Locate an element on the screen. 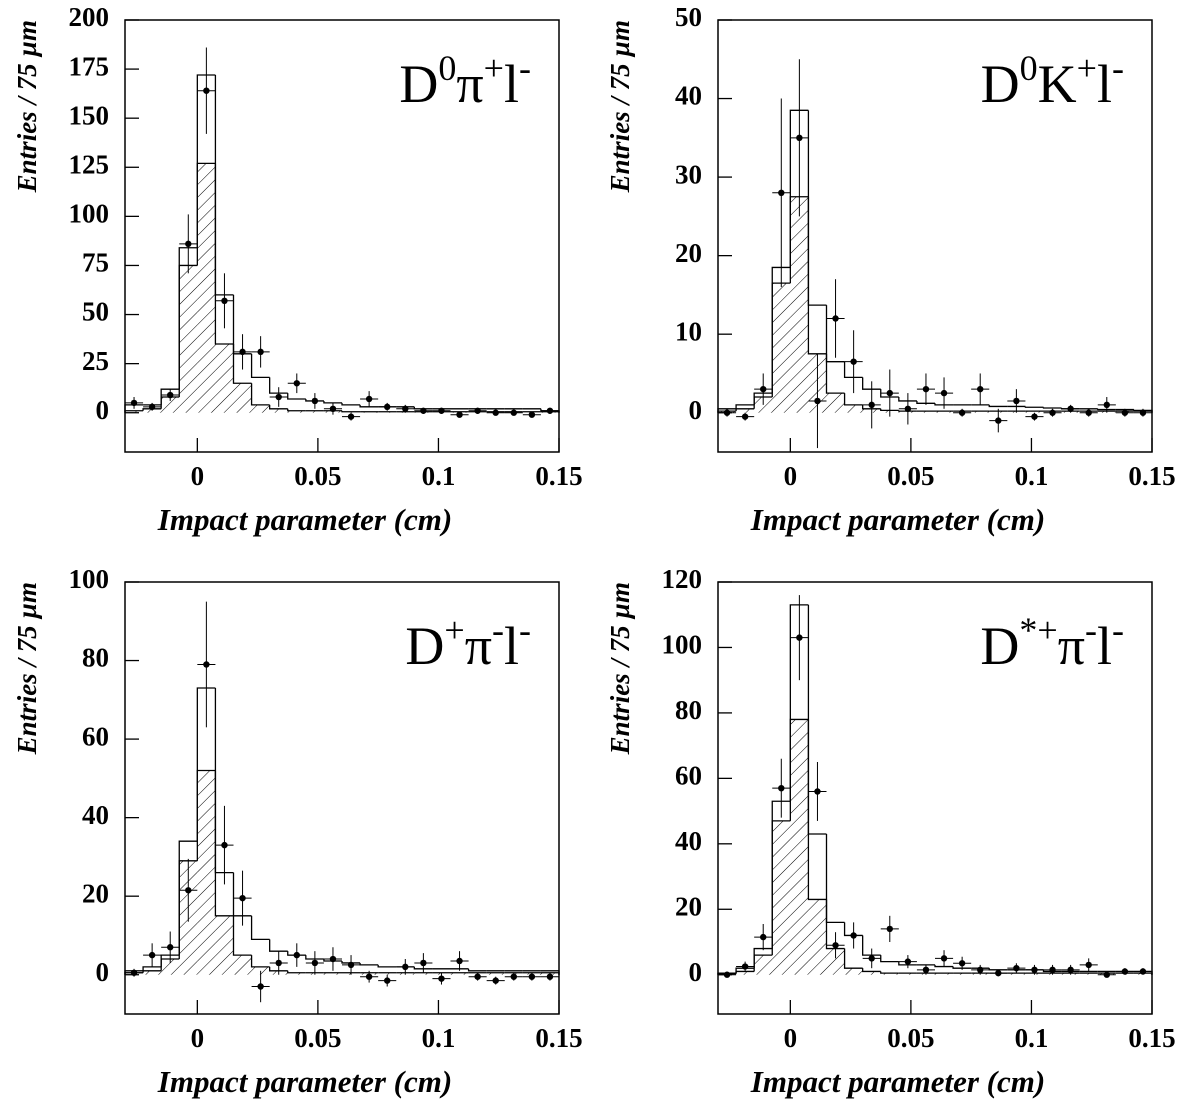 This screenshot has width=1192, height=1099. annotation-sup: *+ is located at coordinates (1038, 630).